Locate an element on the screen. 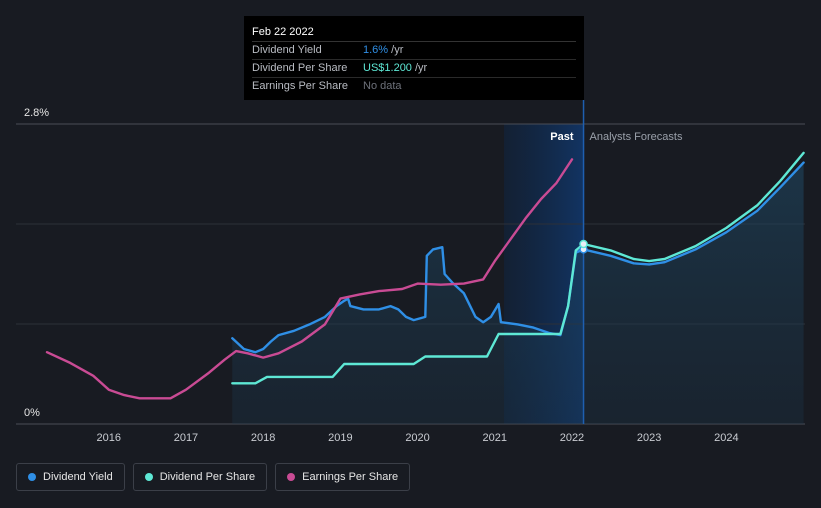  legend-label: Earnings Per Share is located at coordinates (350, 477).